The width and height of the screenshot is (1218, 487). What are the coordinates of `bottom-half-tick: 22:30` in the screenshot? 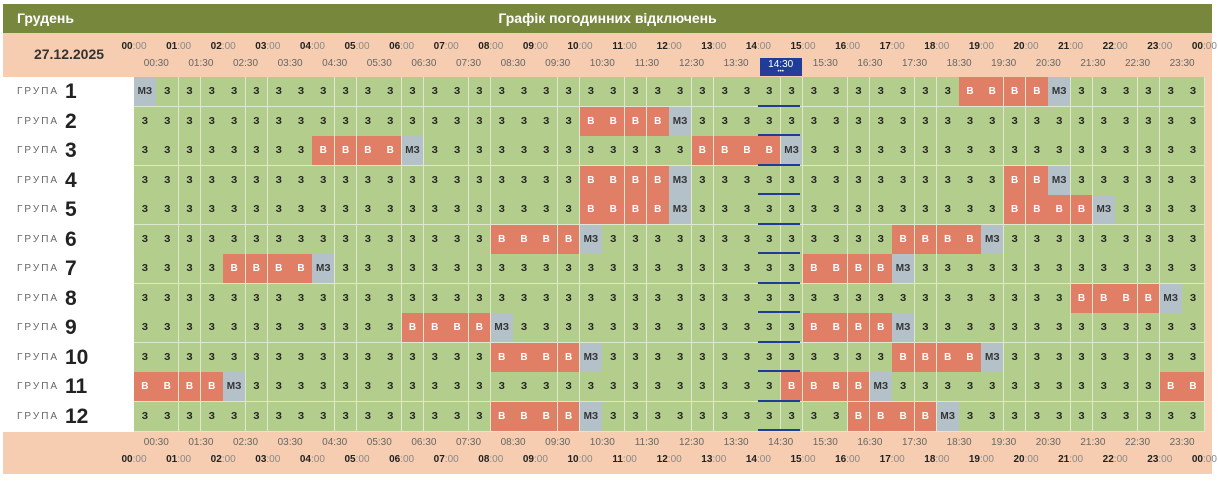 It's located at (1137, 442).